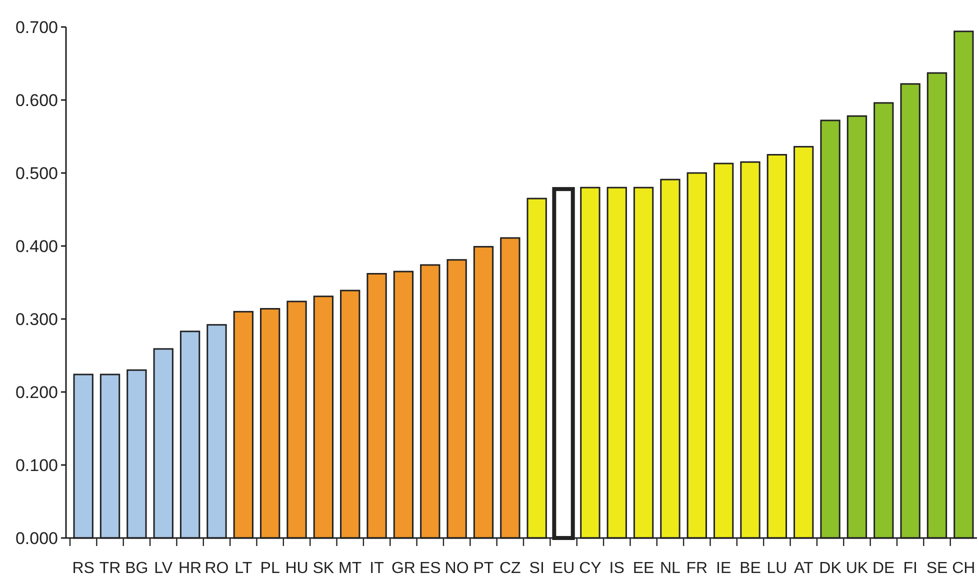  I want to click on x-tick-label: ES, so click(430, 568).